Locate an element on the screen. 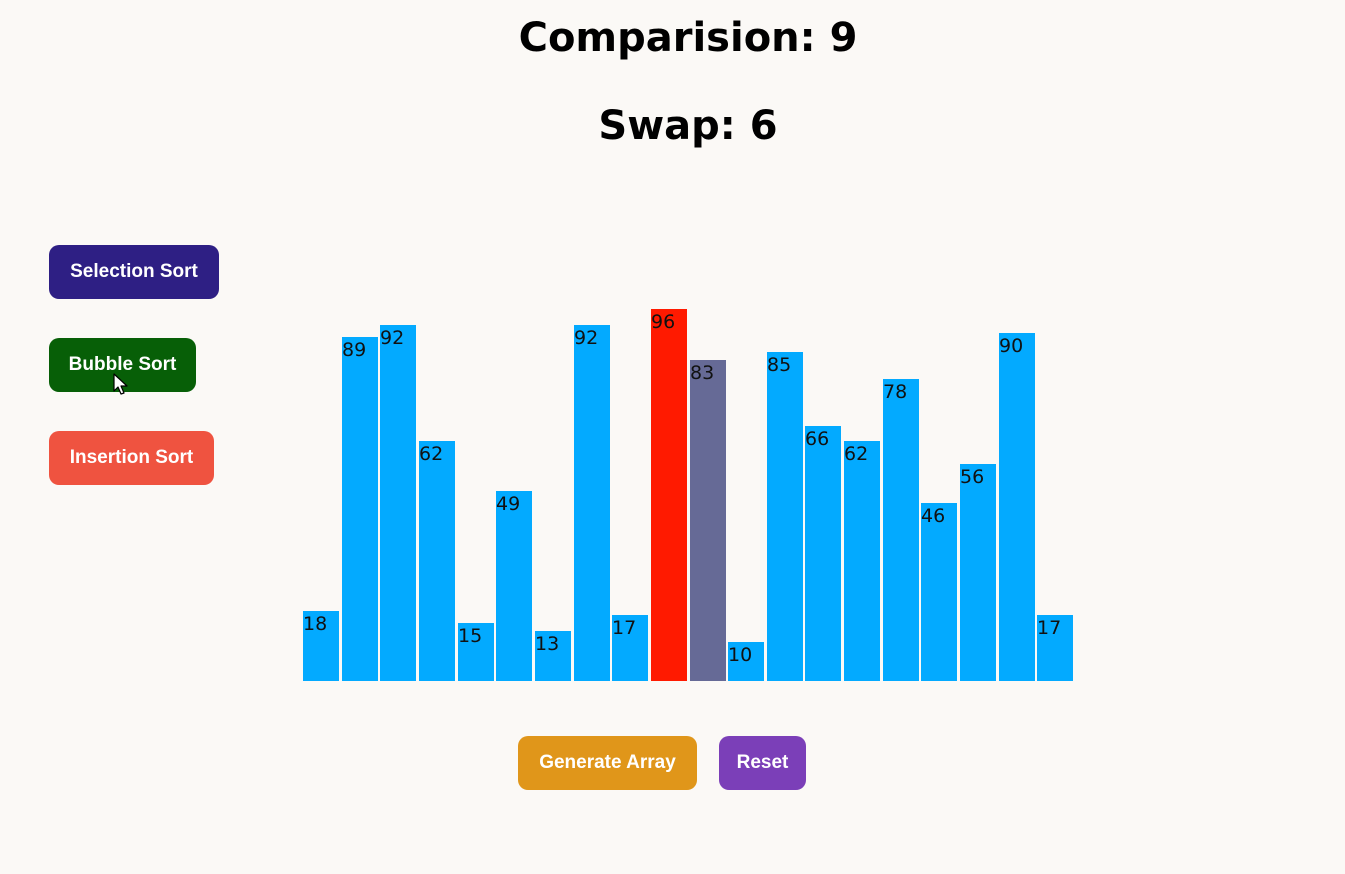  swap-count: Swap: 6 is located at coordinates (688, 126).